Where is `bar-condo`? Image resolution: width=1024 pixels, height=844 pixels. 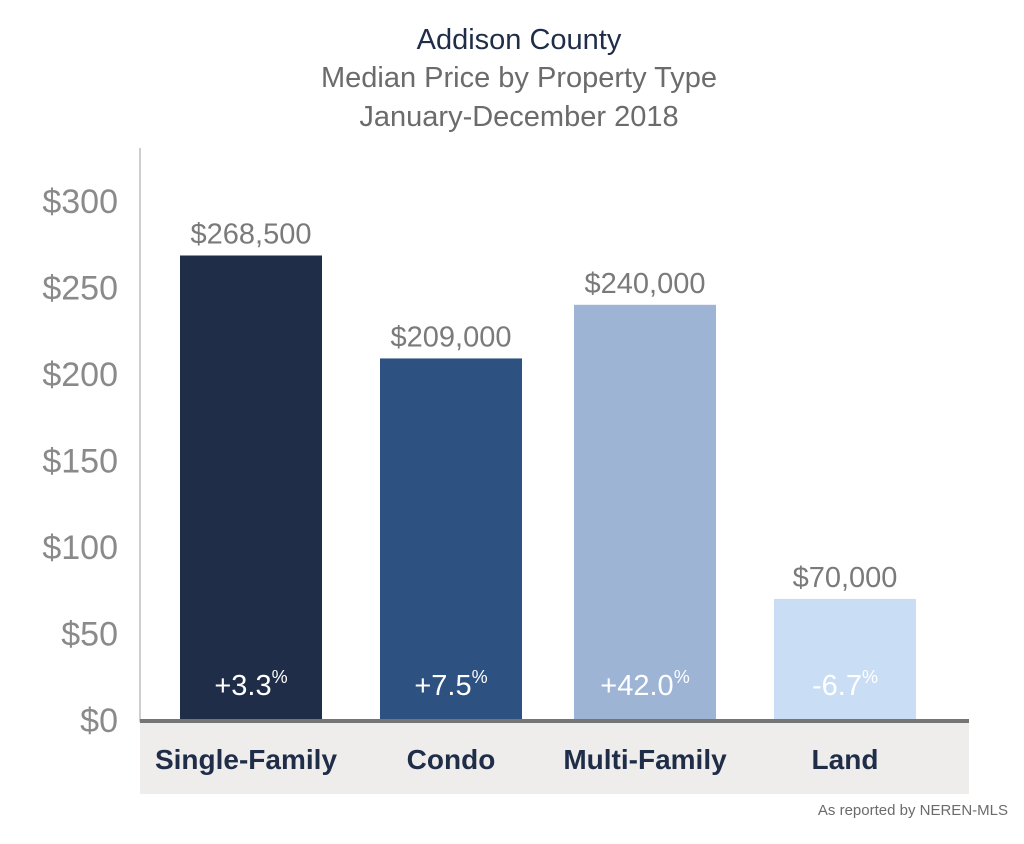 bar-condo is located at coordinates (451, 539).